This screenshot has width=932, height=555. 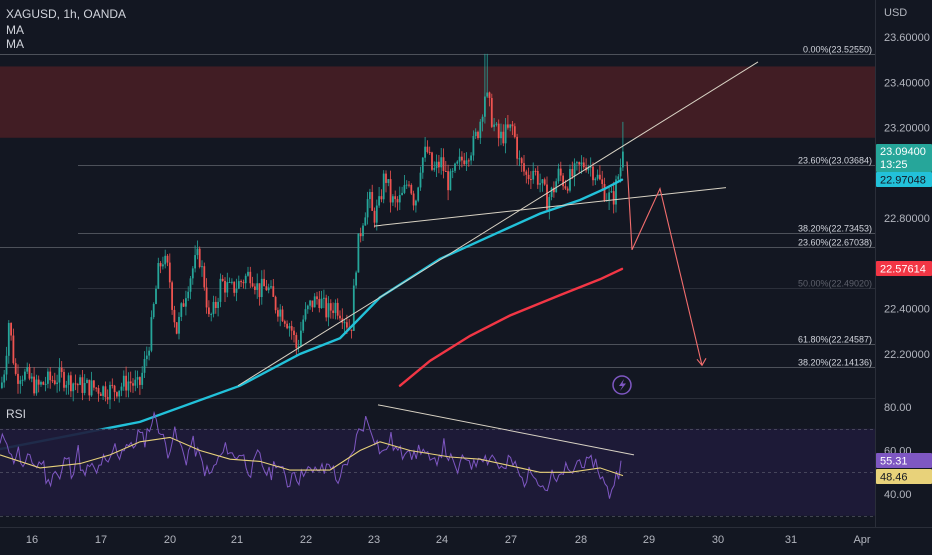 I want to click on ma-slow-price-label: 22.57614, so click(x=903, y=270).